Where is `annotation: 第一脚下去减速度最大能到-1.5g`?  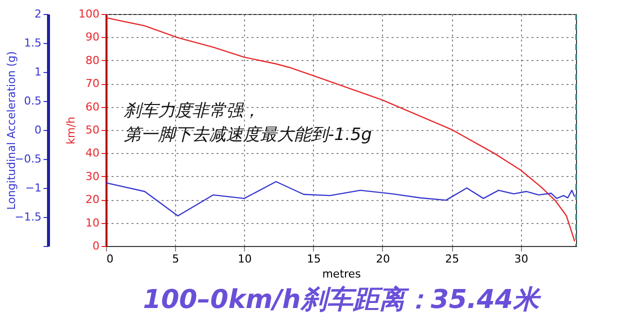
annotation: 第一脚下去减速度最大能到-1.5g is located at coordinates (248, 135).